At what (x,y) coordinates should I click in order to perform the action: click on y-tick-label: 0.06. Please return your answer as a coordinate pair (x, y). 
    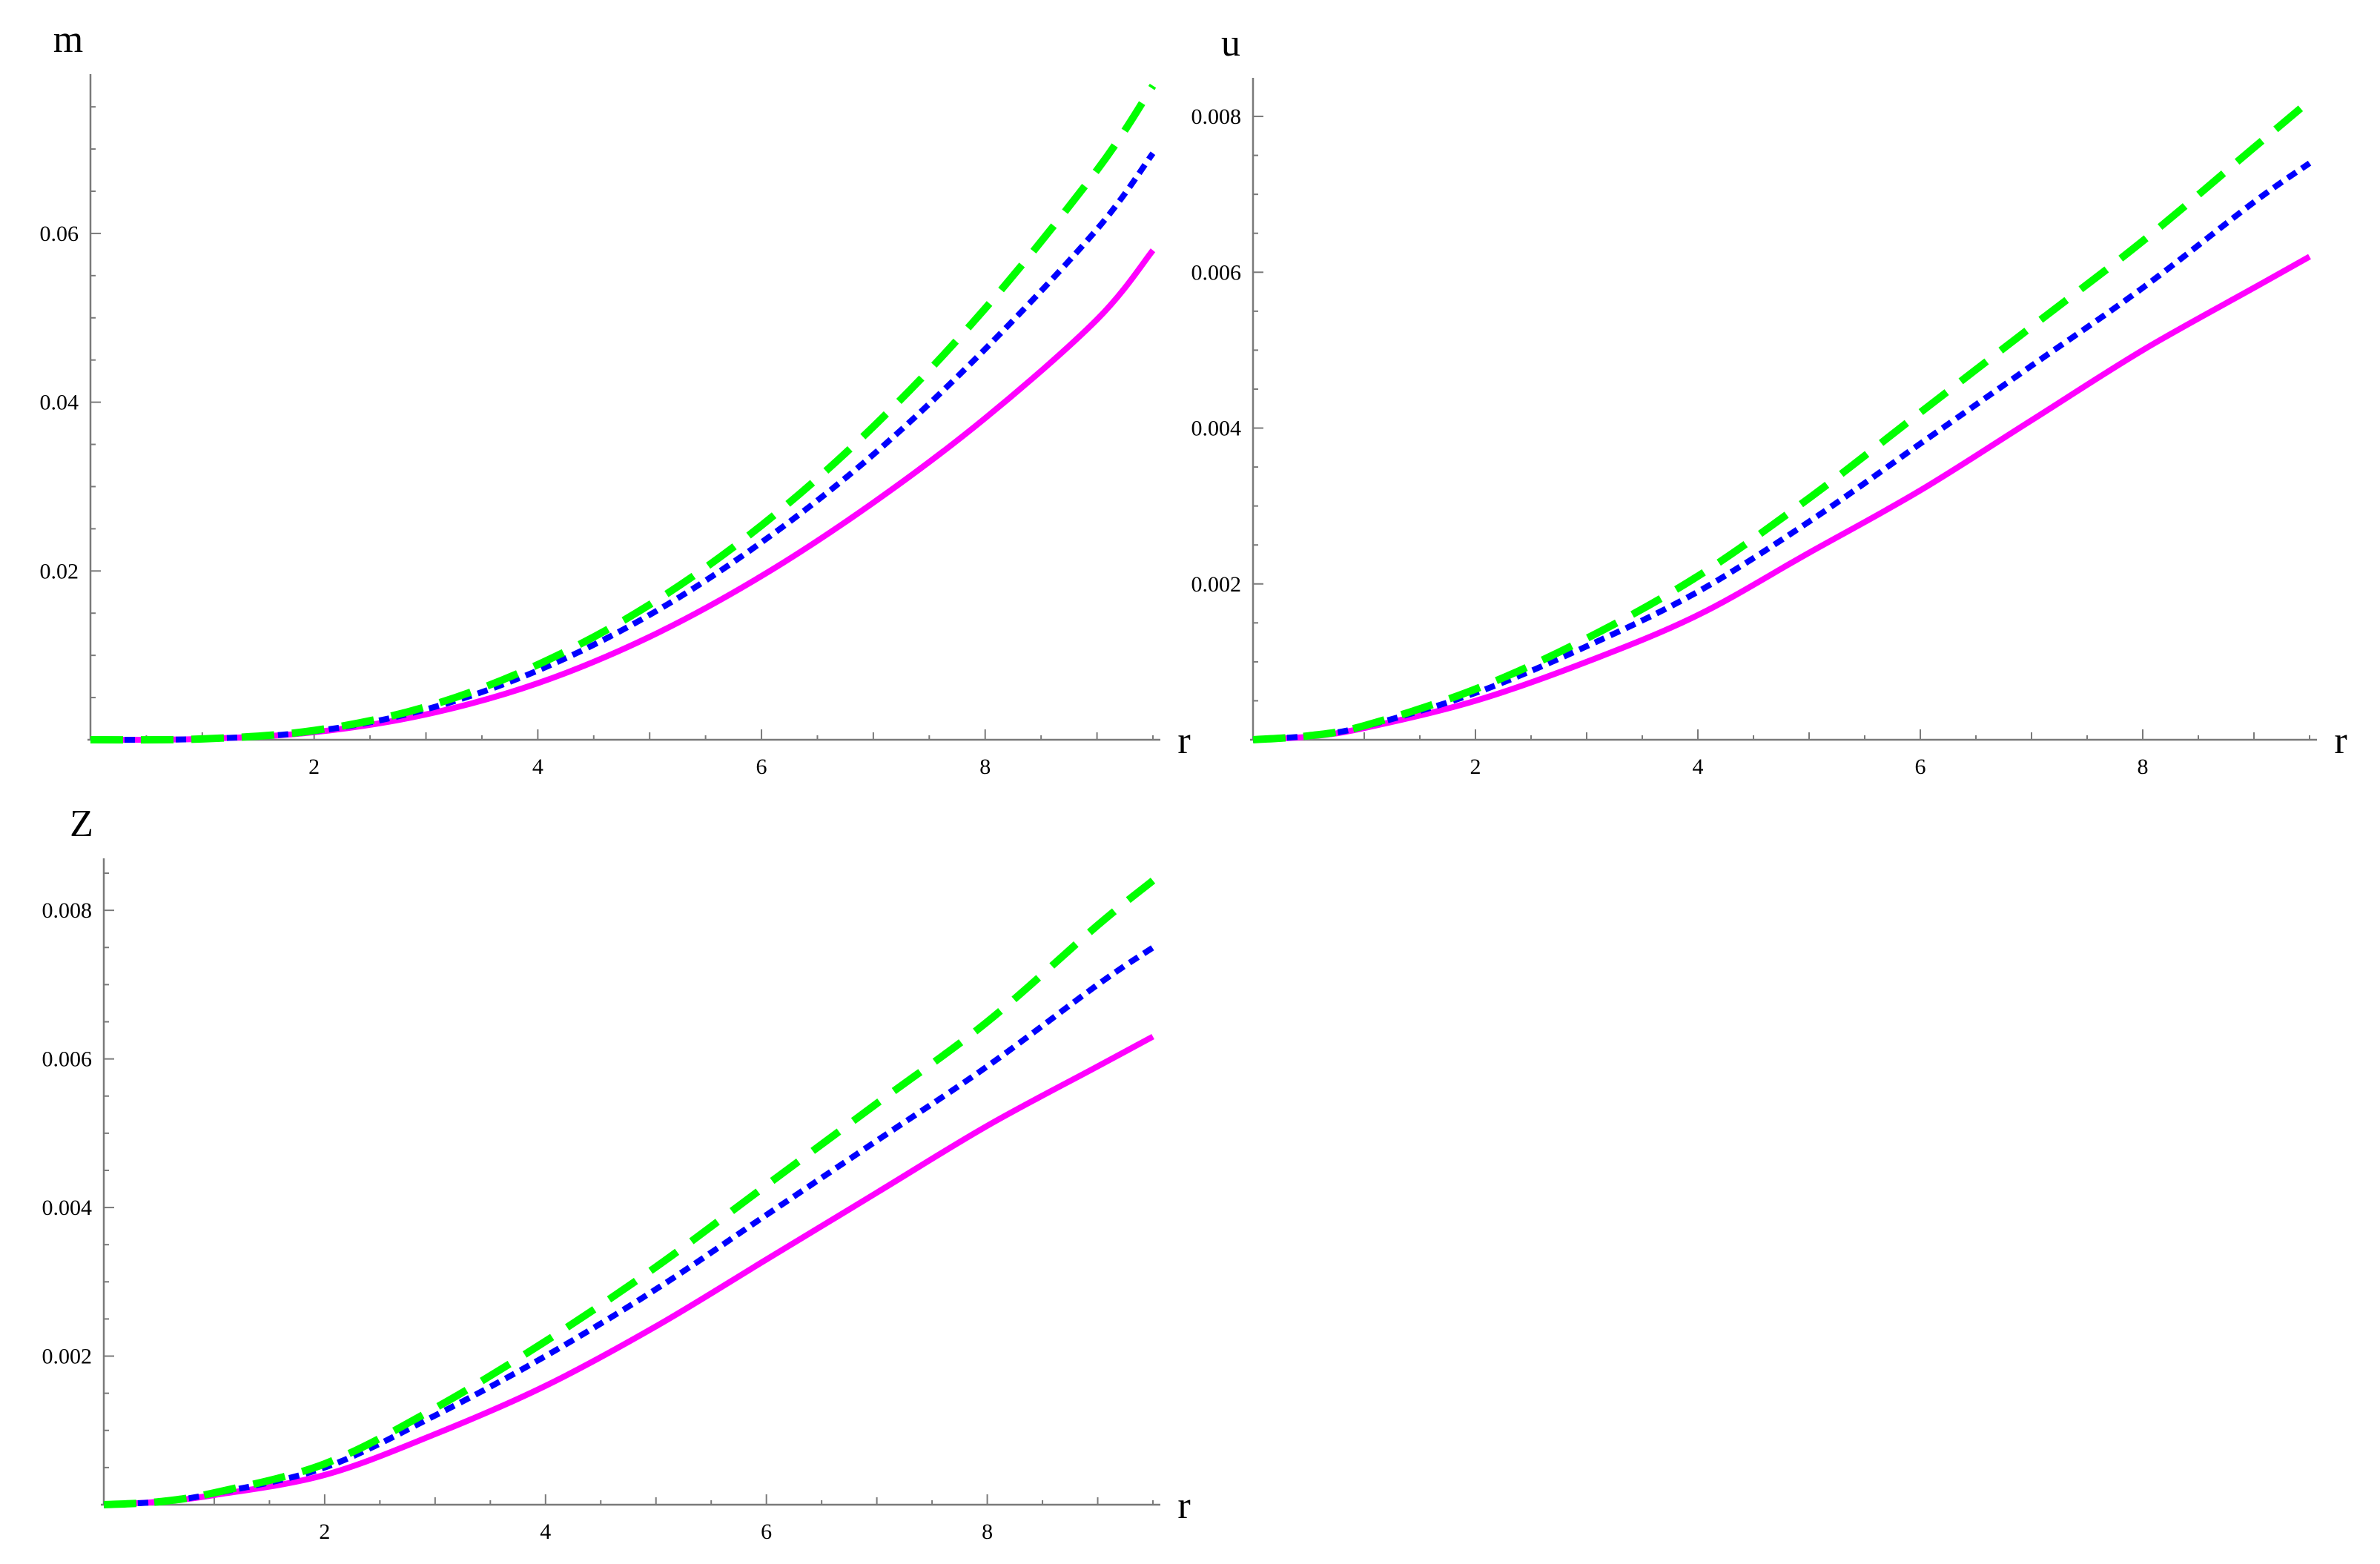
    Looking at the image, I should click on (59, 234).